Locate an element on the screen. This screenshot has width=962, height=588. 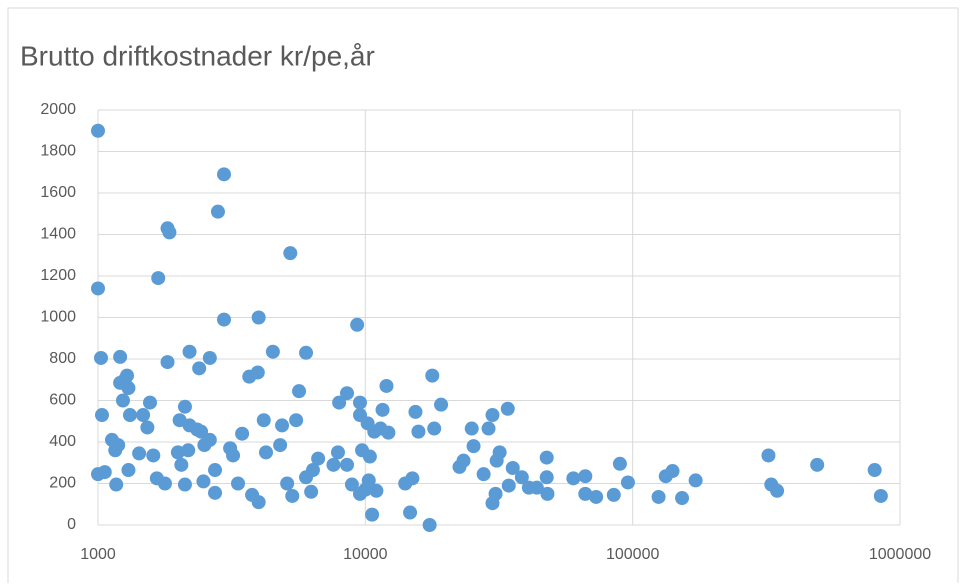
x-tick-label: 1000000 is located at coordinates (900, 554).